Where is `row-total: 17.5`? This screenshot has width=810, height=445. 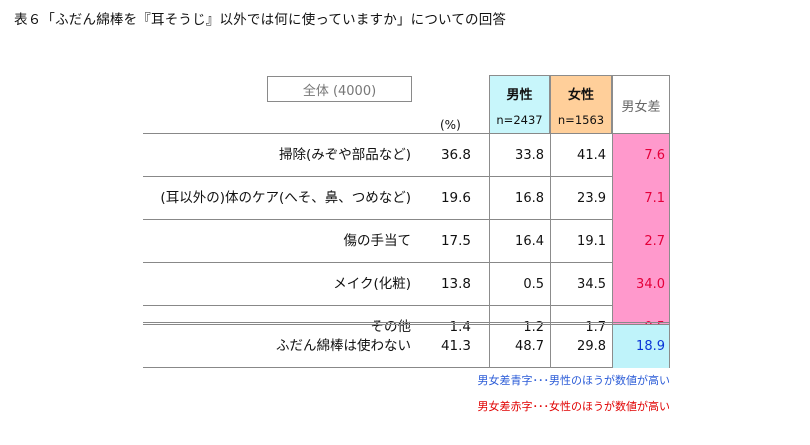
row-total: 17.5 is located at coordinates (455, 241).